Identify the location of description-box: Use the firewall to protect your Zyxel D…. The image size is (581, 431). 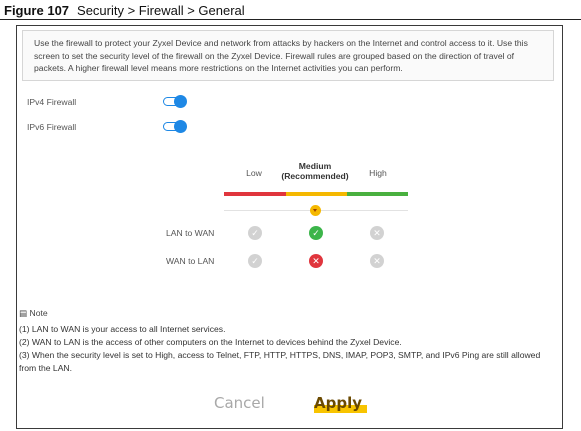
(288, 55).